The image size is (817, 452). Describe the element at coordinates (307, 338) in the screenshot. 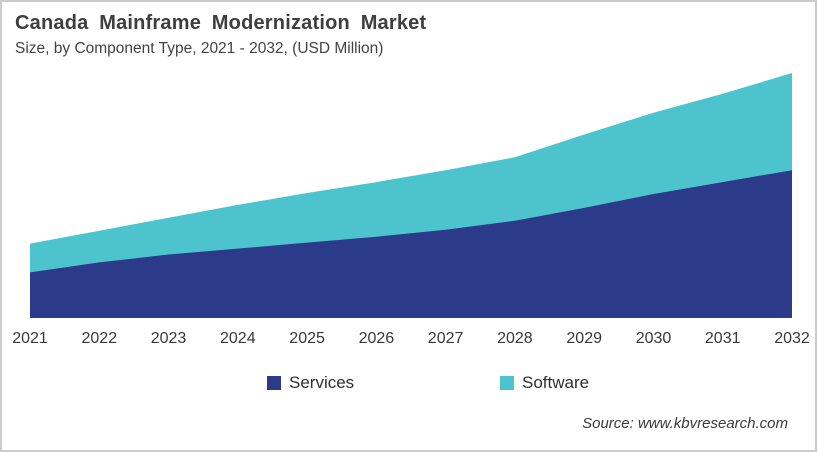

I see `x-axis-label-2025: 2025` at that location.